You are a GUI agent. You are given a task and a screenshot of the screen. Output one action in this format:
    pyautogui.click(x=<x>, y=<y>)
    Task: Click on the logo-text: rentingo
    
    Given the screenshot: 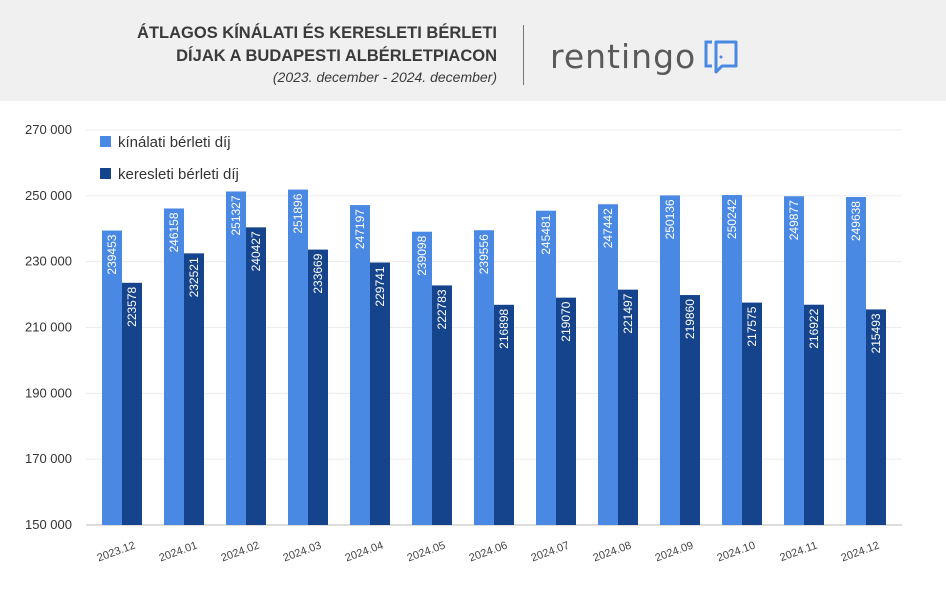 What is the action you would take?
    pyautogui.click(x=623, y=56)
    